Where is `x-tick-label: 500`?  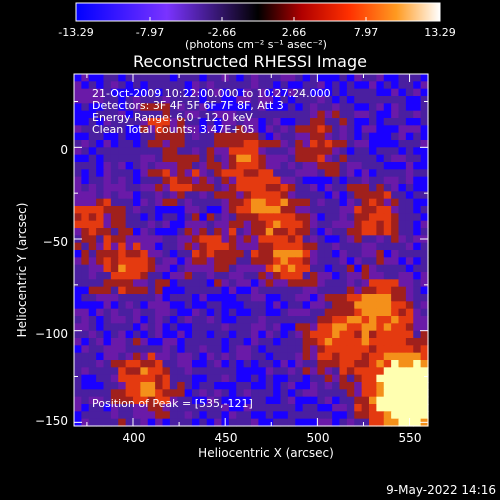
x-tick-label: 500 is located at coordinates (318, 438).